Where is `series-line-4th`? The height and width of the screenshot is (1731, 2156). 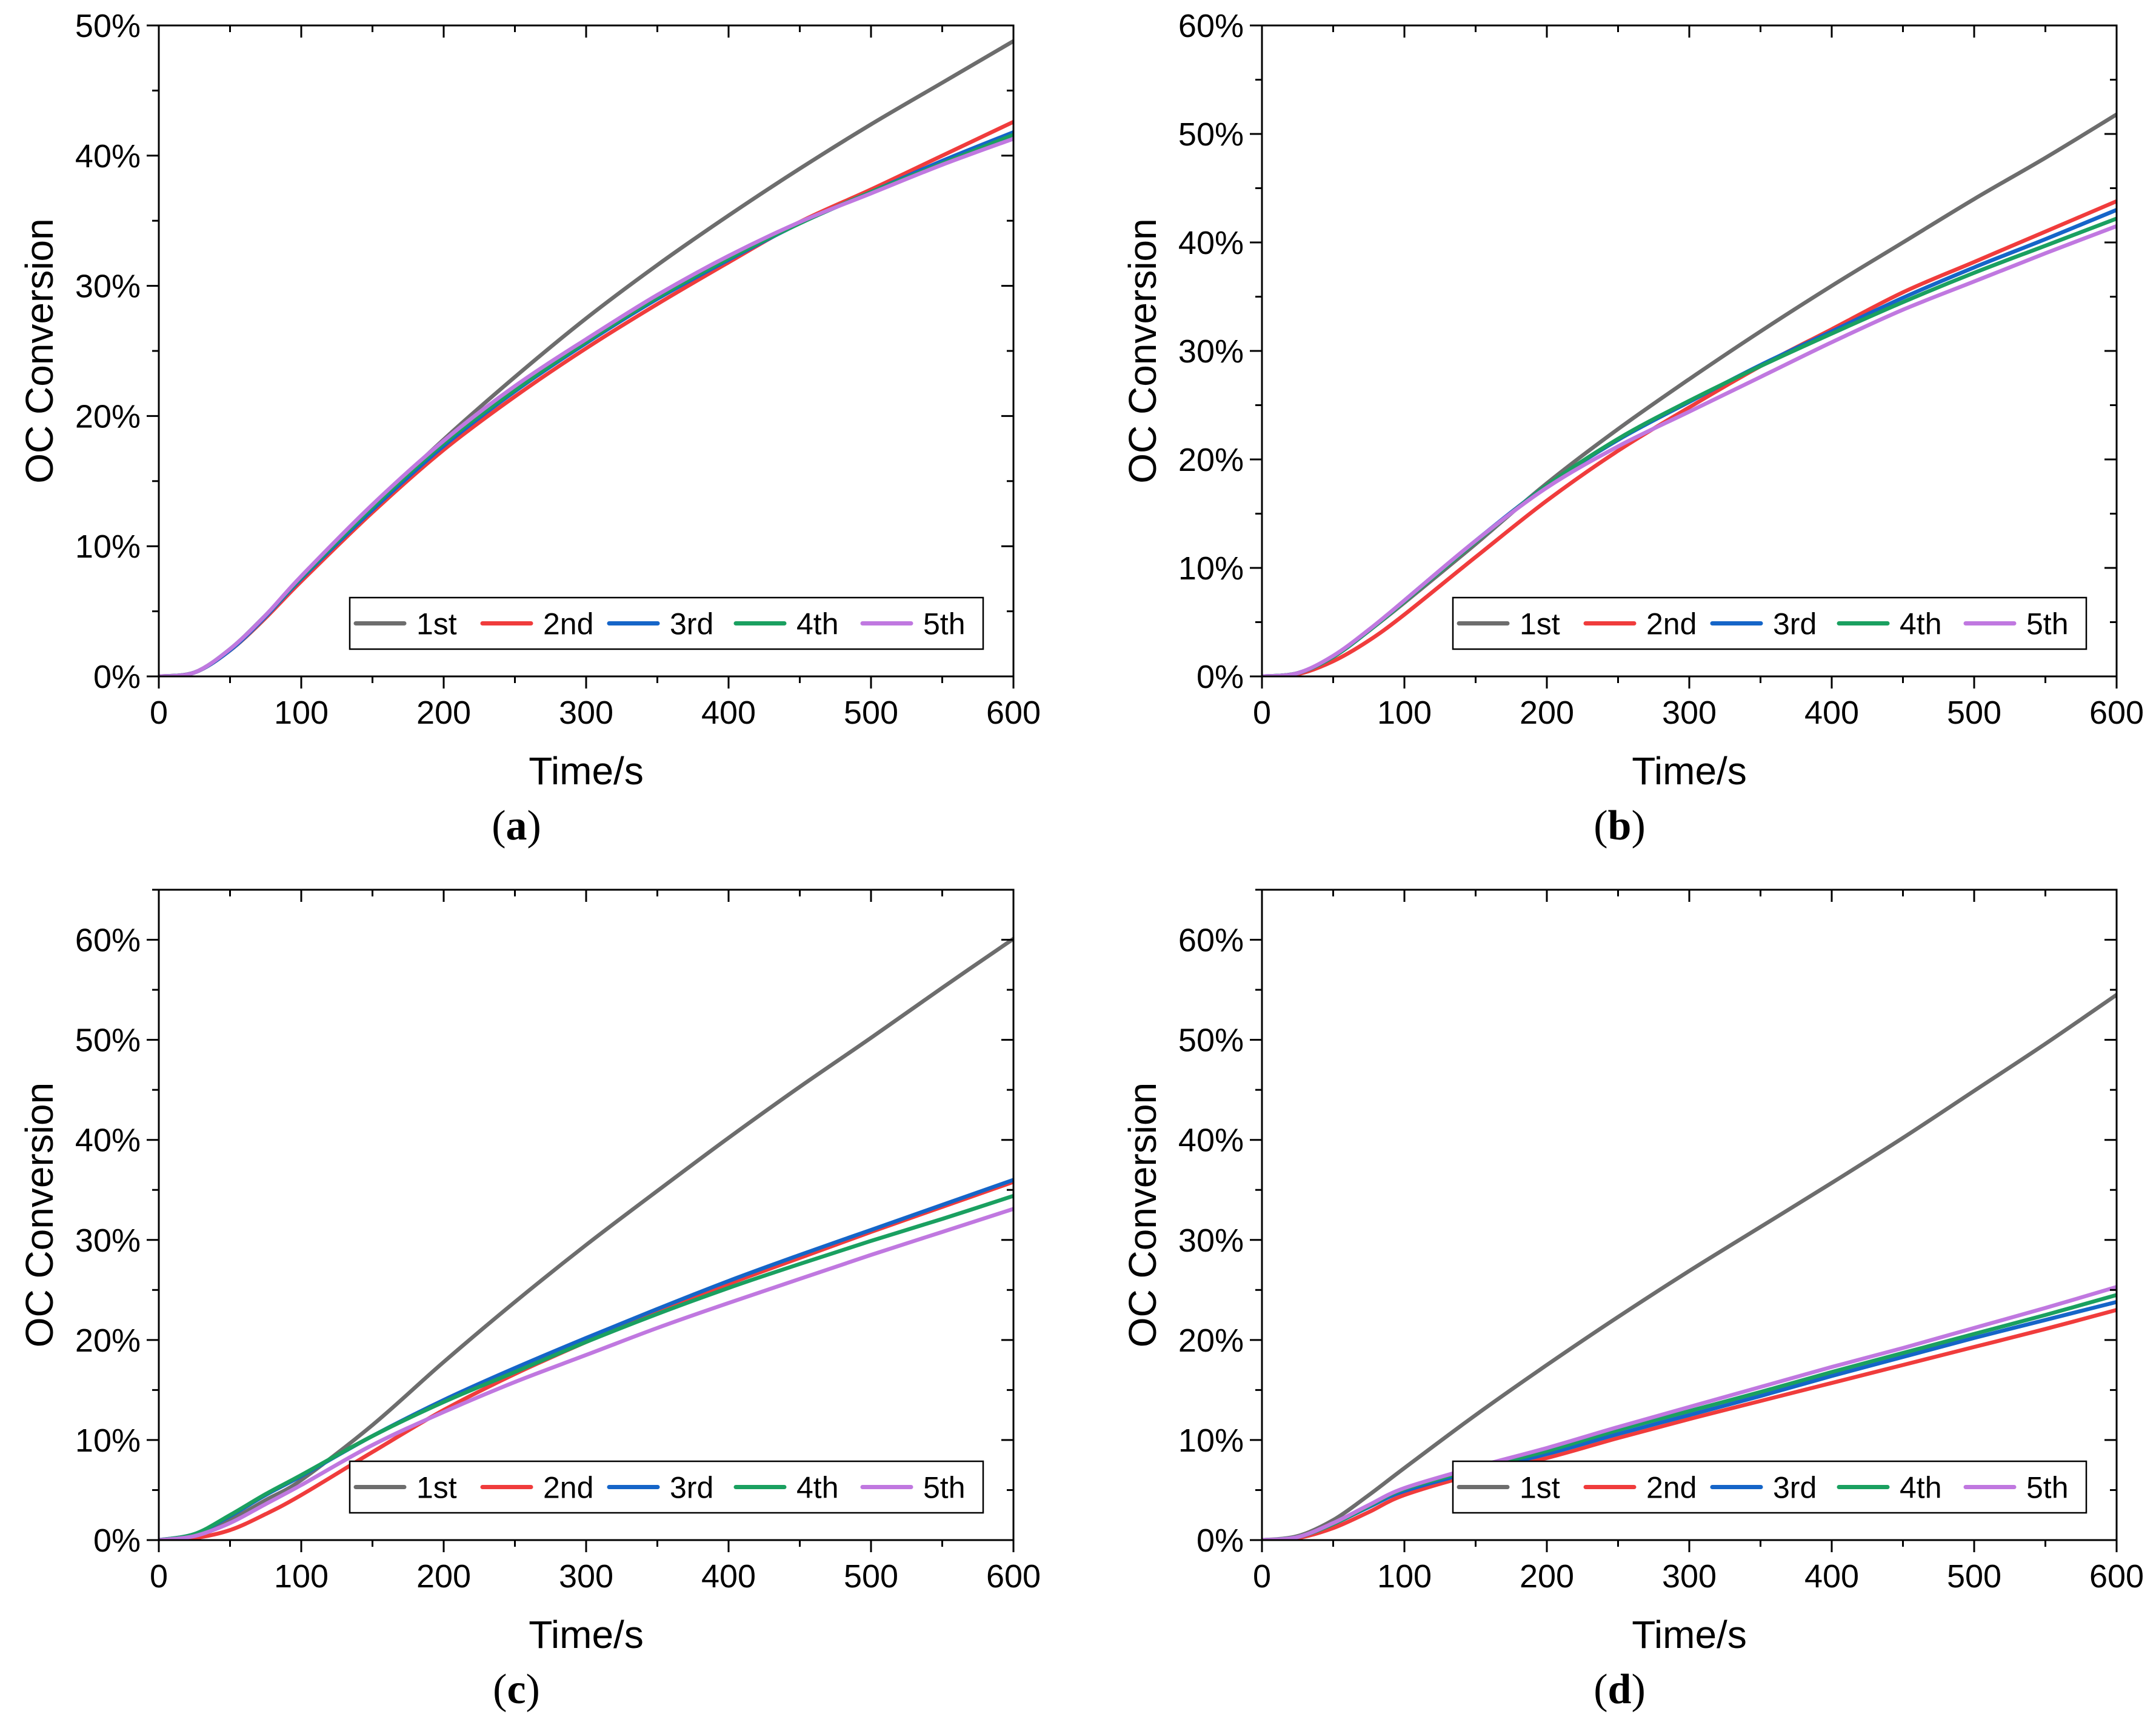 series-line-4th is located at coordinates (586, 1366).